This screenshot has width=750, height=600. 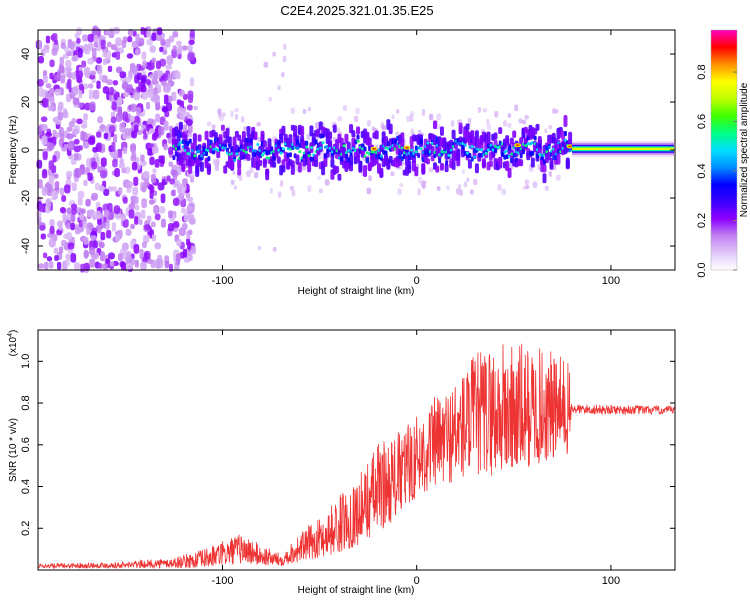 What do you see at coordinates (26, 402) in the screenshot?
I see `snr-ytick-label: 0.8` at bounding box center [26, 402].